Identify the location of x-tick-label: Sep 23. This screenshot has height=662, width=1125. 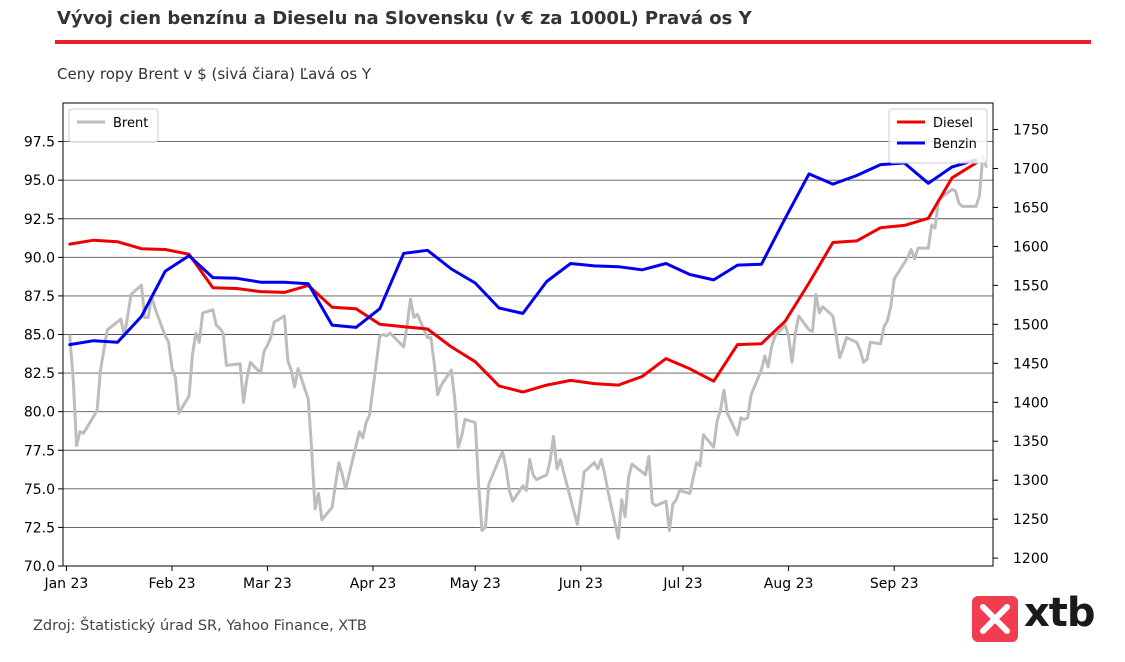
(894, 584).